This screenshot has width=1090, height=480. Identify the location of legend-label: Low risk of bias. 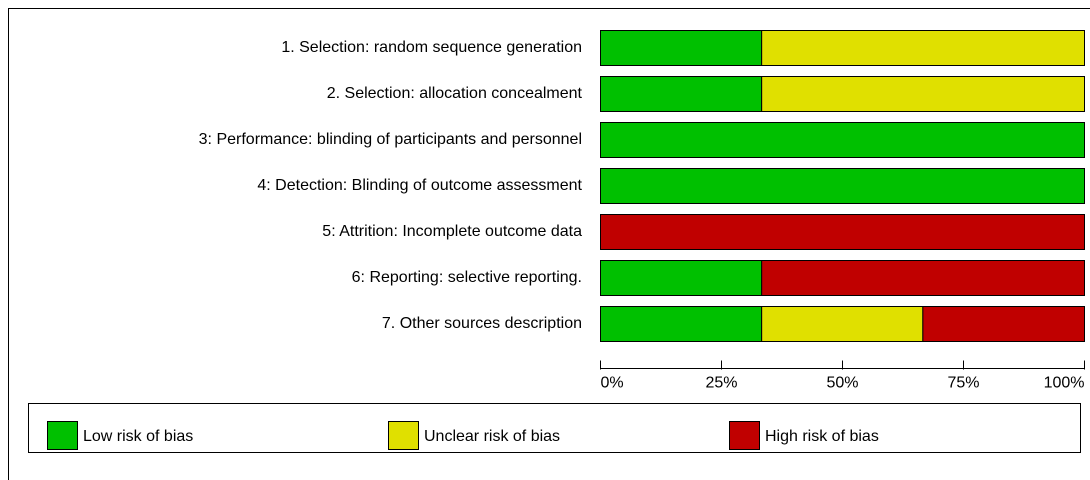
(138, 436).